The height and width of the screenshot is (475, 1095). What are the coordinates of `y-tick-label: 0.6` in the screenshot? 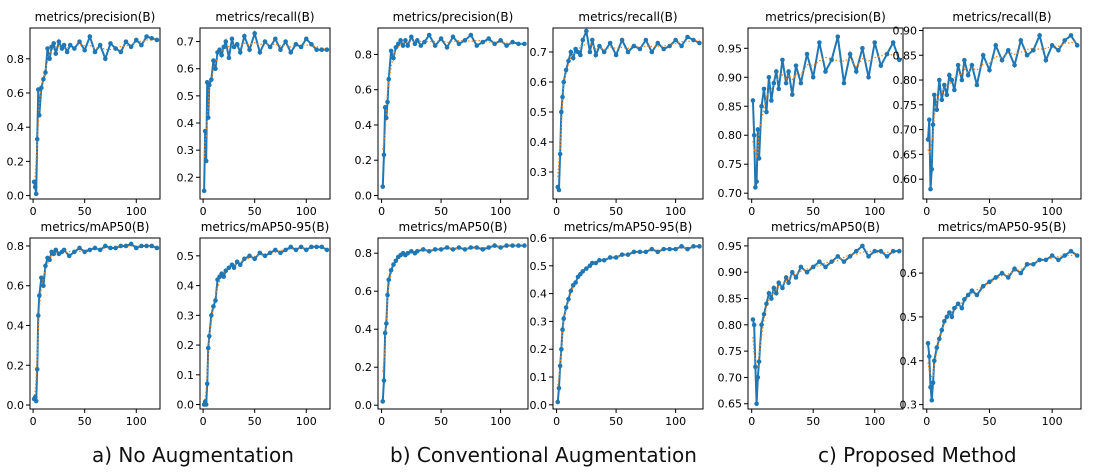 It's located at (539, 238).